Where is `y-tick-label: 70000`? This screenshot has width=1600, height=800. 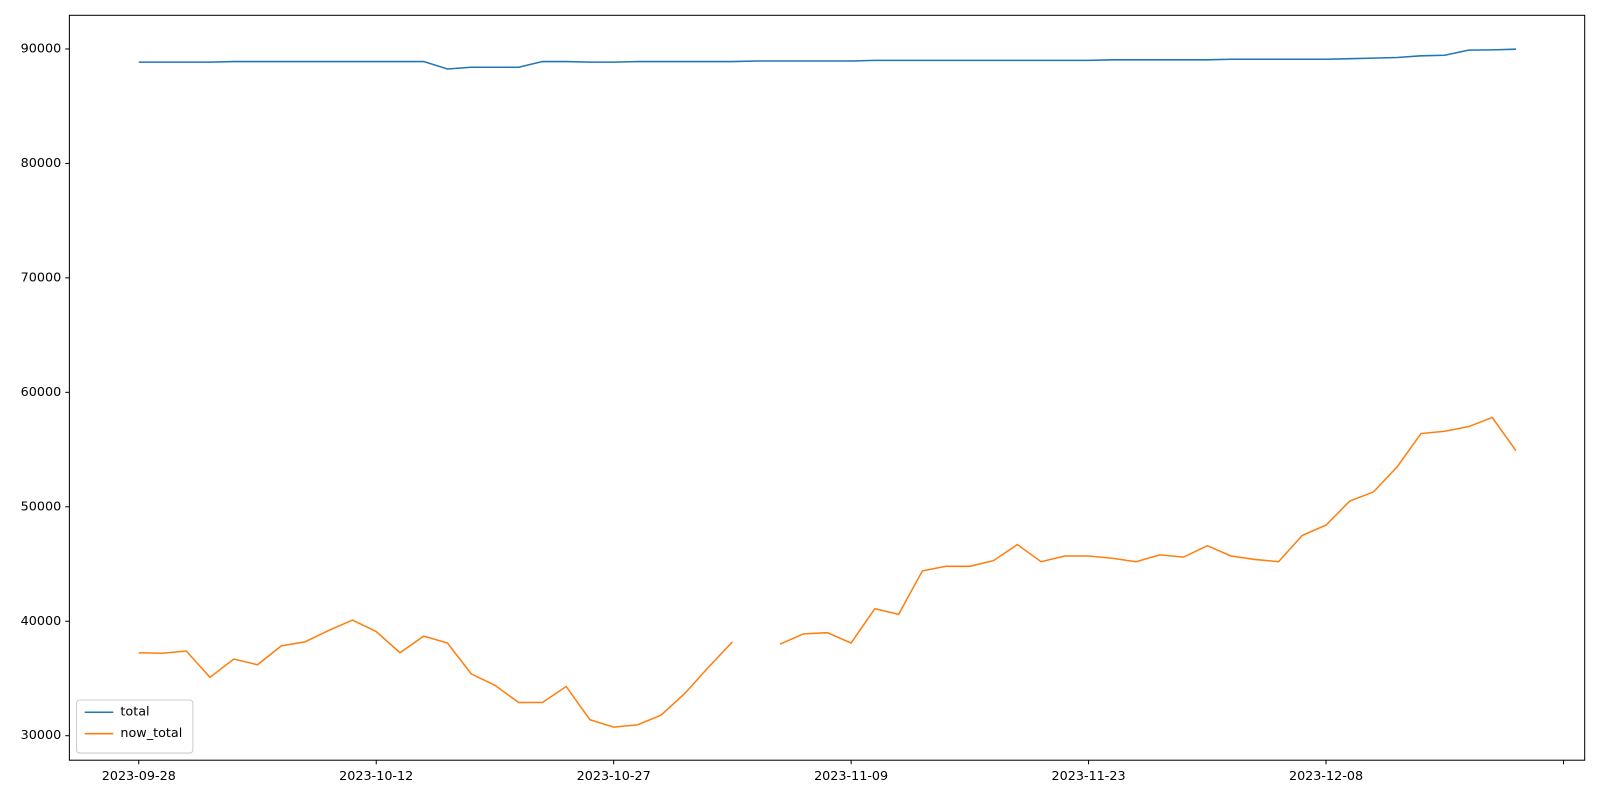
y-tick-label: 70000 is located at coordinates (41, 277).